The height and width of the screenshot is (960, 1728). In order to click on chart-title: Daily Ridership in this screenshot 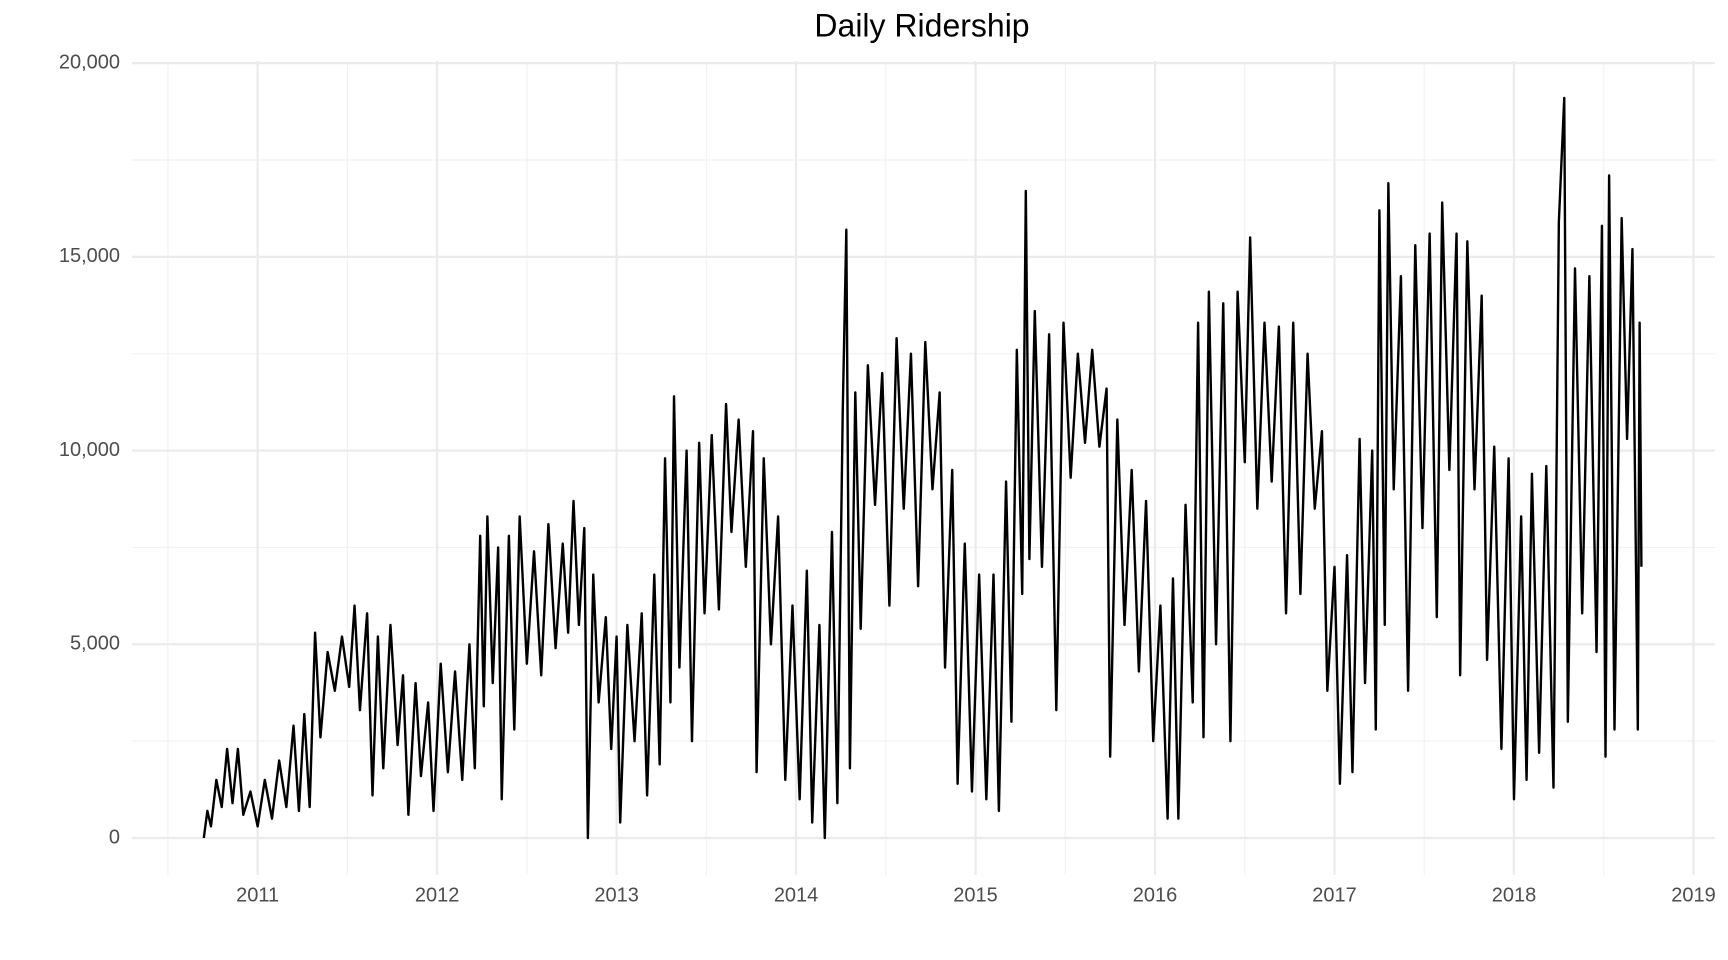, I will do `click(921, 25)`.